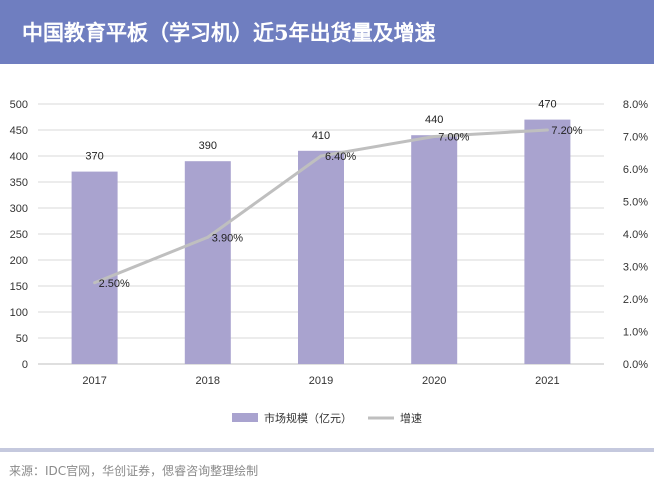  I want to click on y-right-tick-label: 3.0%, so click(635, 268).